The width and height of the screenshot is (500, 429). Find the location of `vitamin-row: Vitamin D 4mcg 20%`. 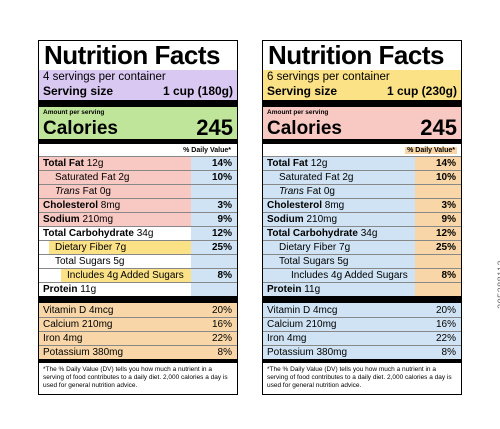

vitamin-row: Vitamin D 4mcg 20% is located at coordinates (138, 310).